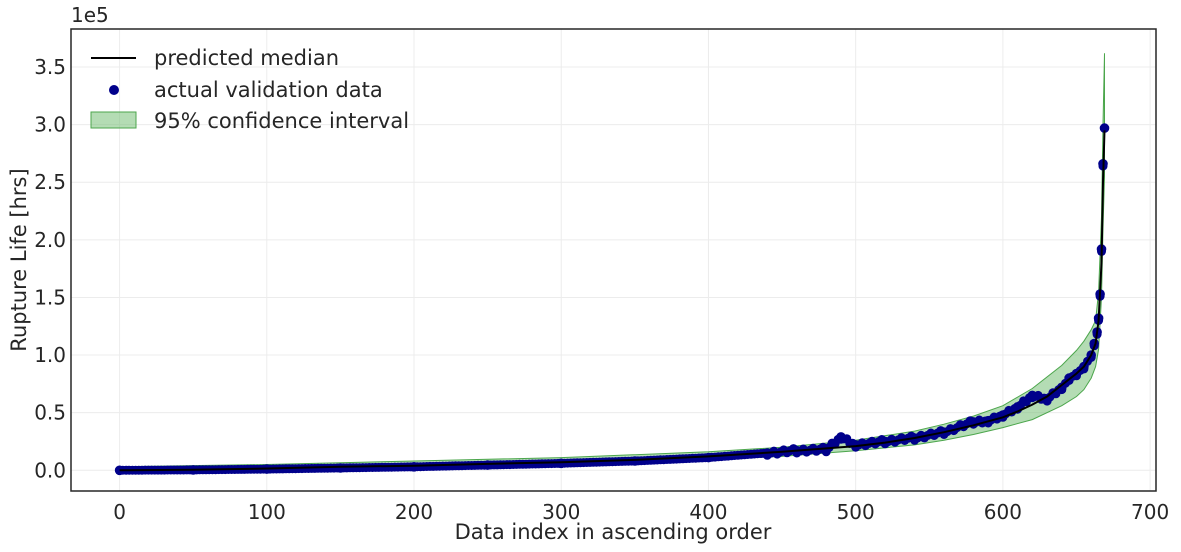 This screenshot has width=1181, height=552. Describe the element at coordinates (1003, 512) in the screenshot. I see `x-tick-label: 600` at that location.